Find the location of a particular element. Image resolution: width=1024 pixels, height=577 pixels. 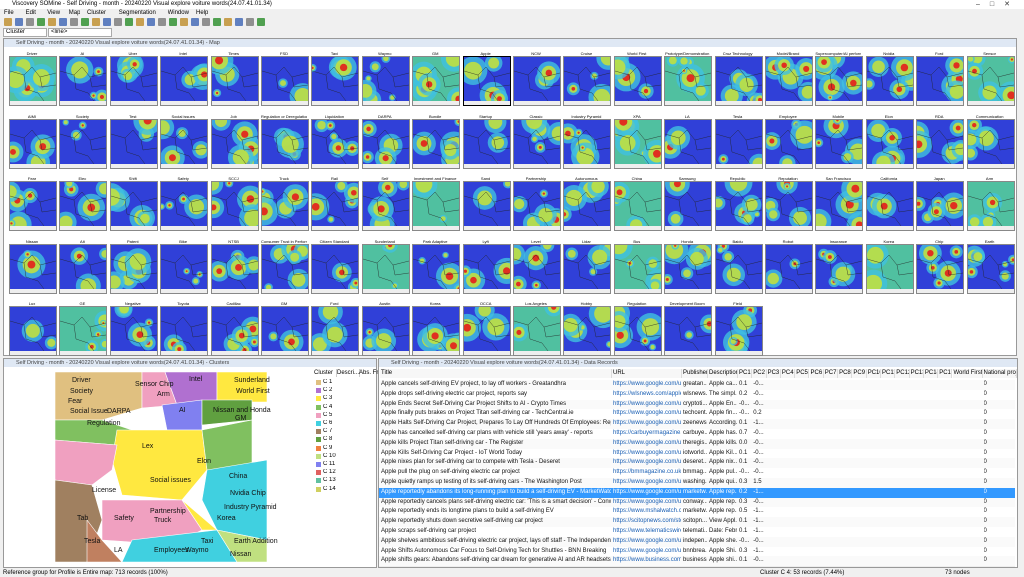

cluster-name: C 8 is located at coordinates (328, 439).